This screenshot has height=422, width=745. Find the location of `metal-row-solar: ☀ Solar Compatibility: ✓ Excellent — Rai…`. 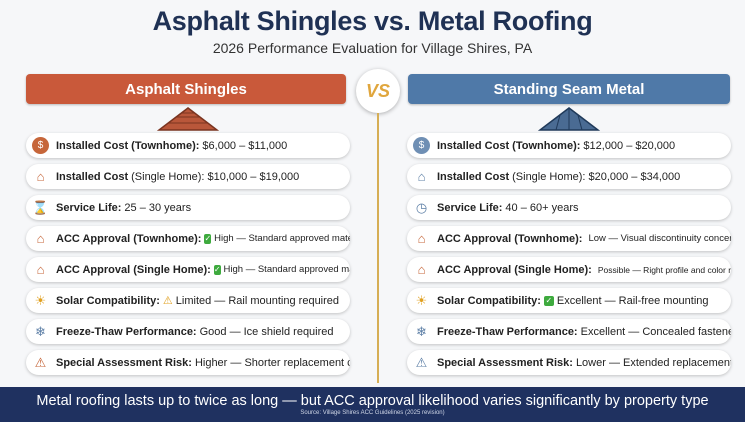

metal-row-solar: ☀ Solar Compatibility: ✓ Excellent — Rai… is located at coordinates (569, 300).